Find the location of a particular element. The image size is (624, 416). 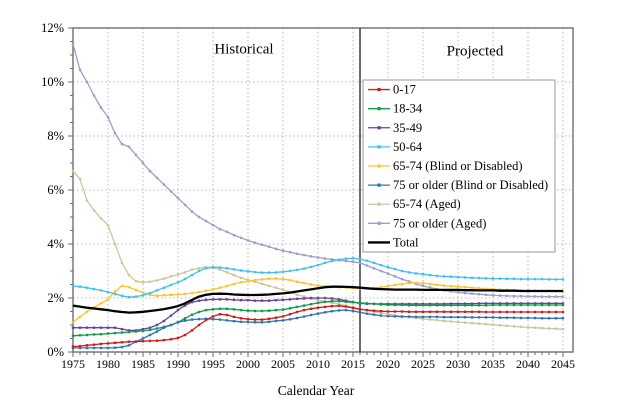

x-tick-label: 2020 is located at coordinates (388, 364).